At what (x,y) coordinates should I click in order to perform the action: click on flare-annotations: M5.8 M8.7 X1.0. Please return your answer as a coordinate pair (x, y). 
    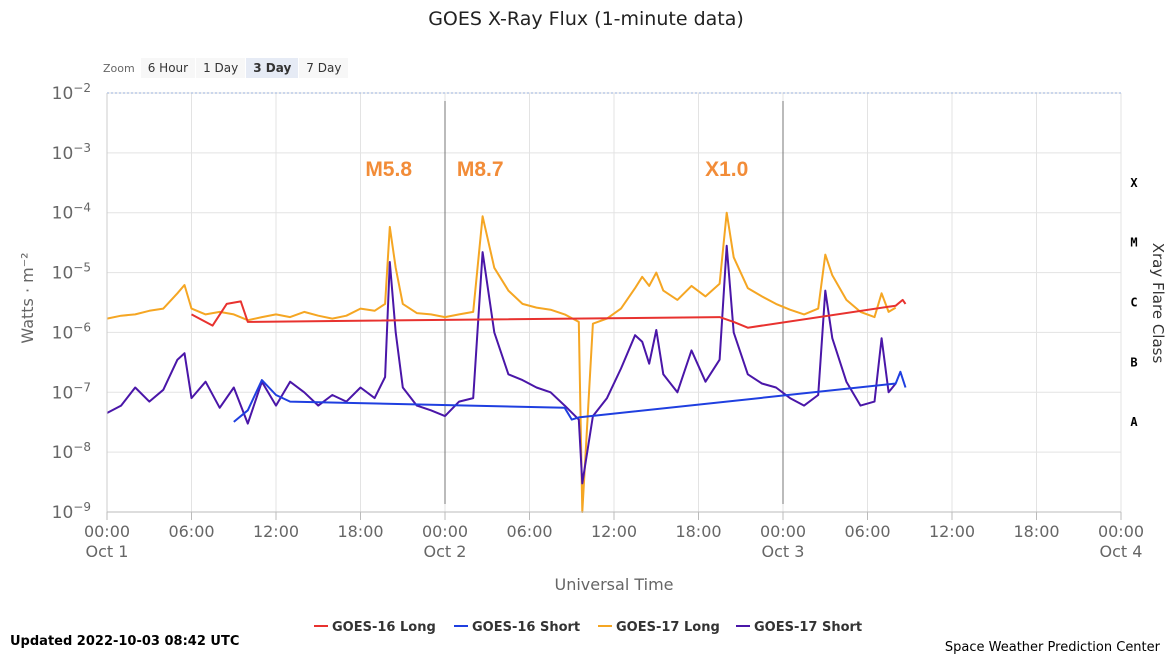
    Looking at the image, I should click on (556, 169).